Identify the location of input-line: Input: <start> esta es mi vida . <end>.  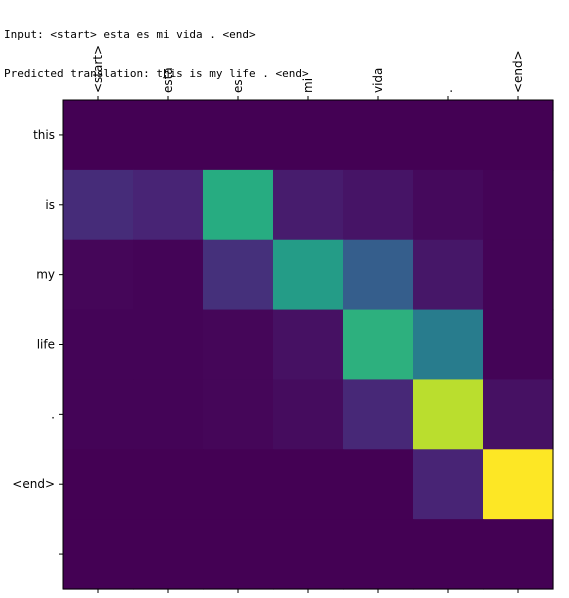
(130, 34).